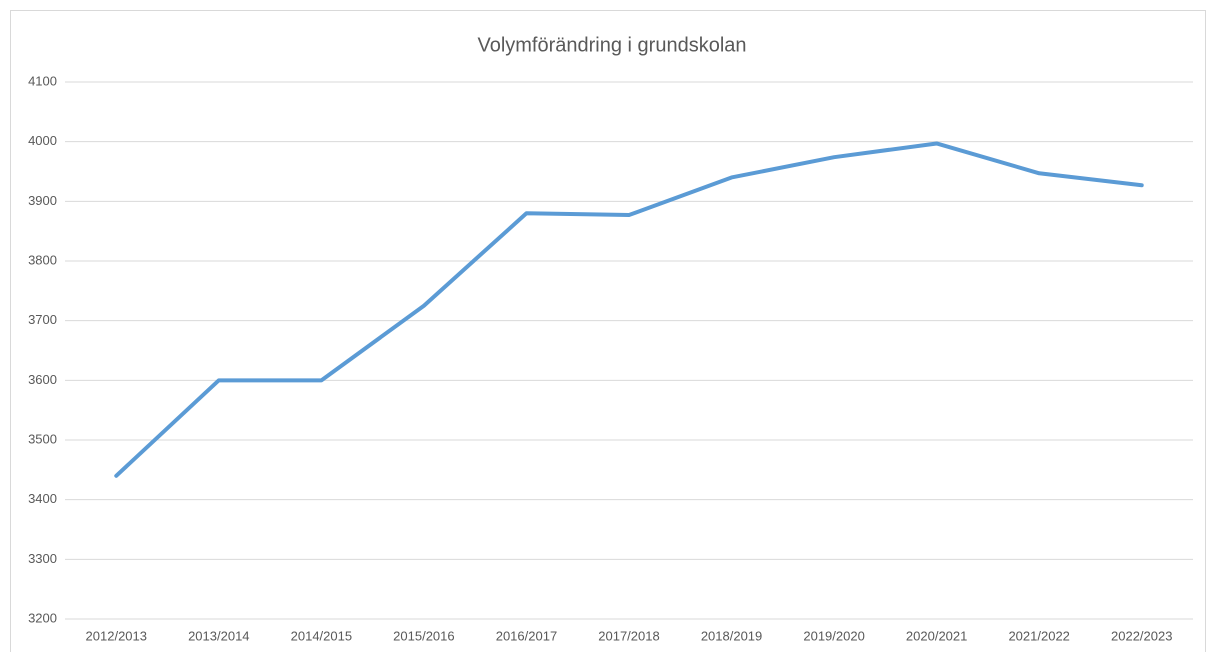  What do you see at coordinates (42, 319) in the screenshot?
I see `y-tick-label: 3700` at bounding box center [42, 319].